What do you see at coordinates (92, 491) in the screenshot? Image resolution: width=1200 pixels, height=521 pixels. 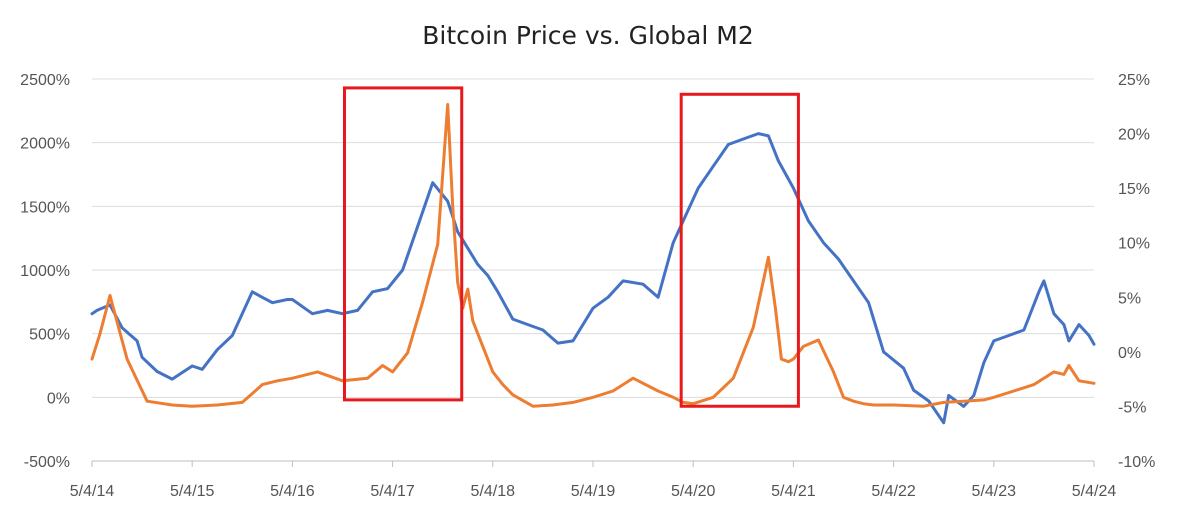 I see `x-tick-label: 5/4/14` at bounding box center [92, 491].